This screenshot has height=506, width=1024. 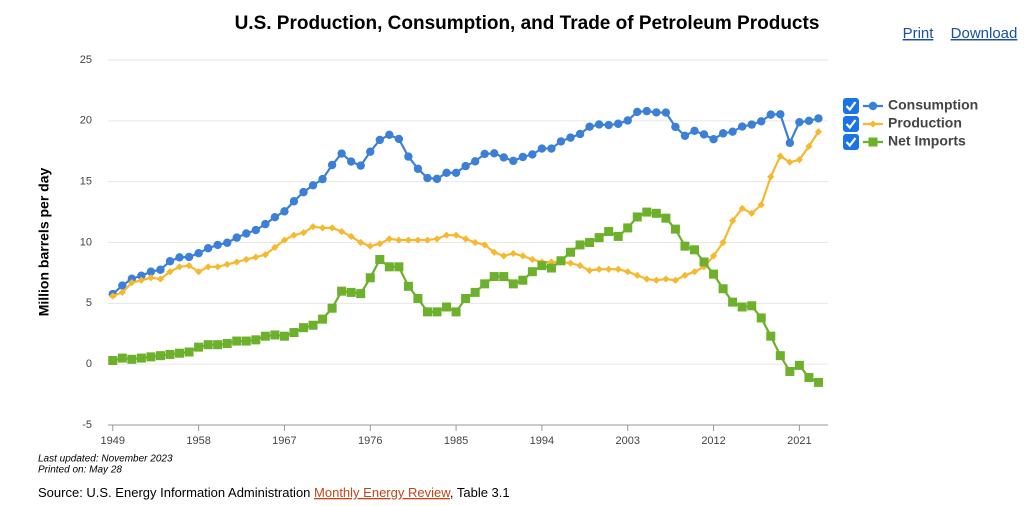 I want to click on legend-label: Production, so click(x=925, y=123).